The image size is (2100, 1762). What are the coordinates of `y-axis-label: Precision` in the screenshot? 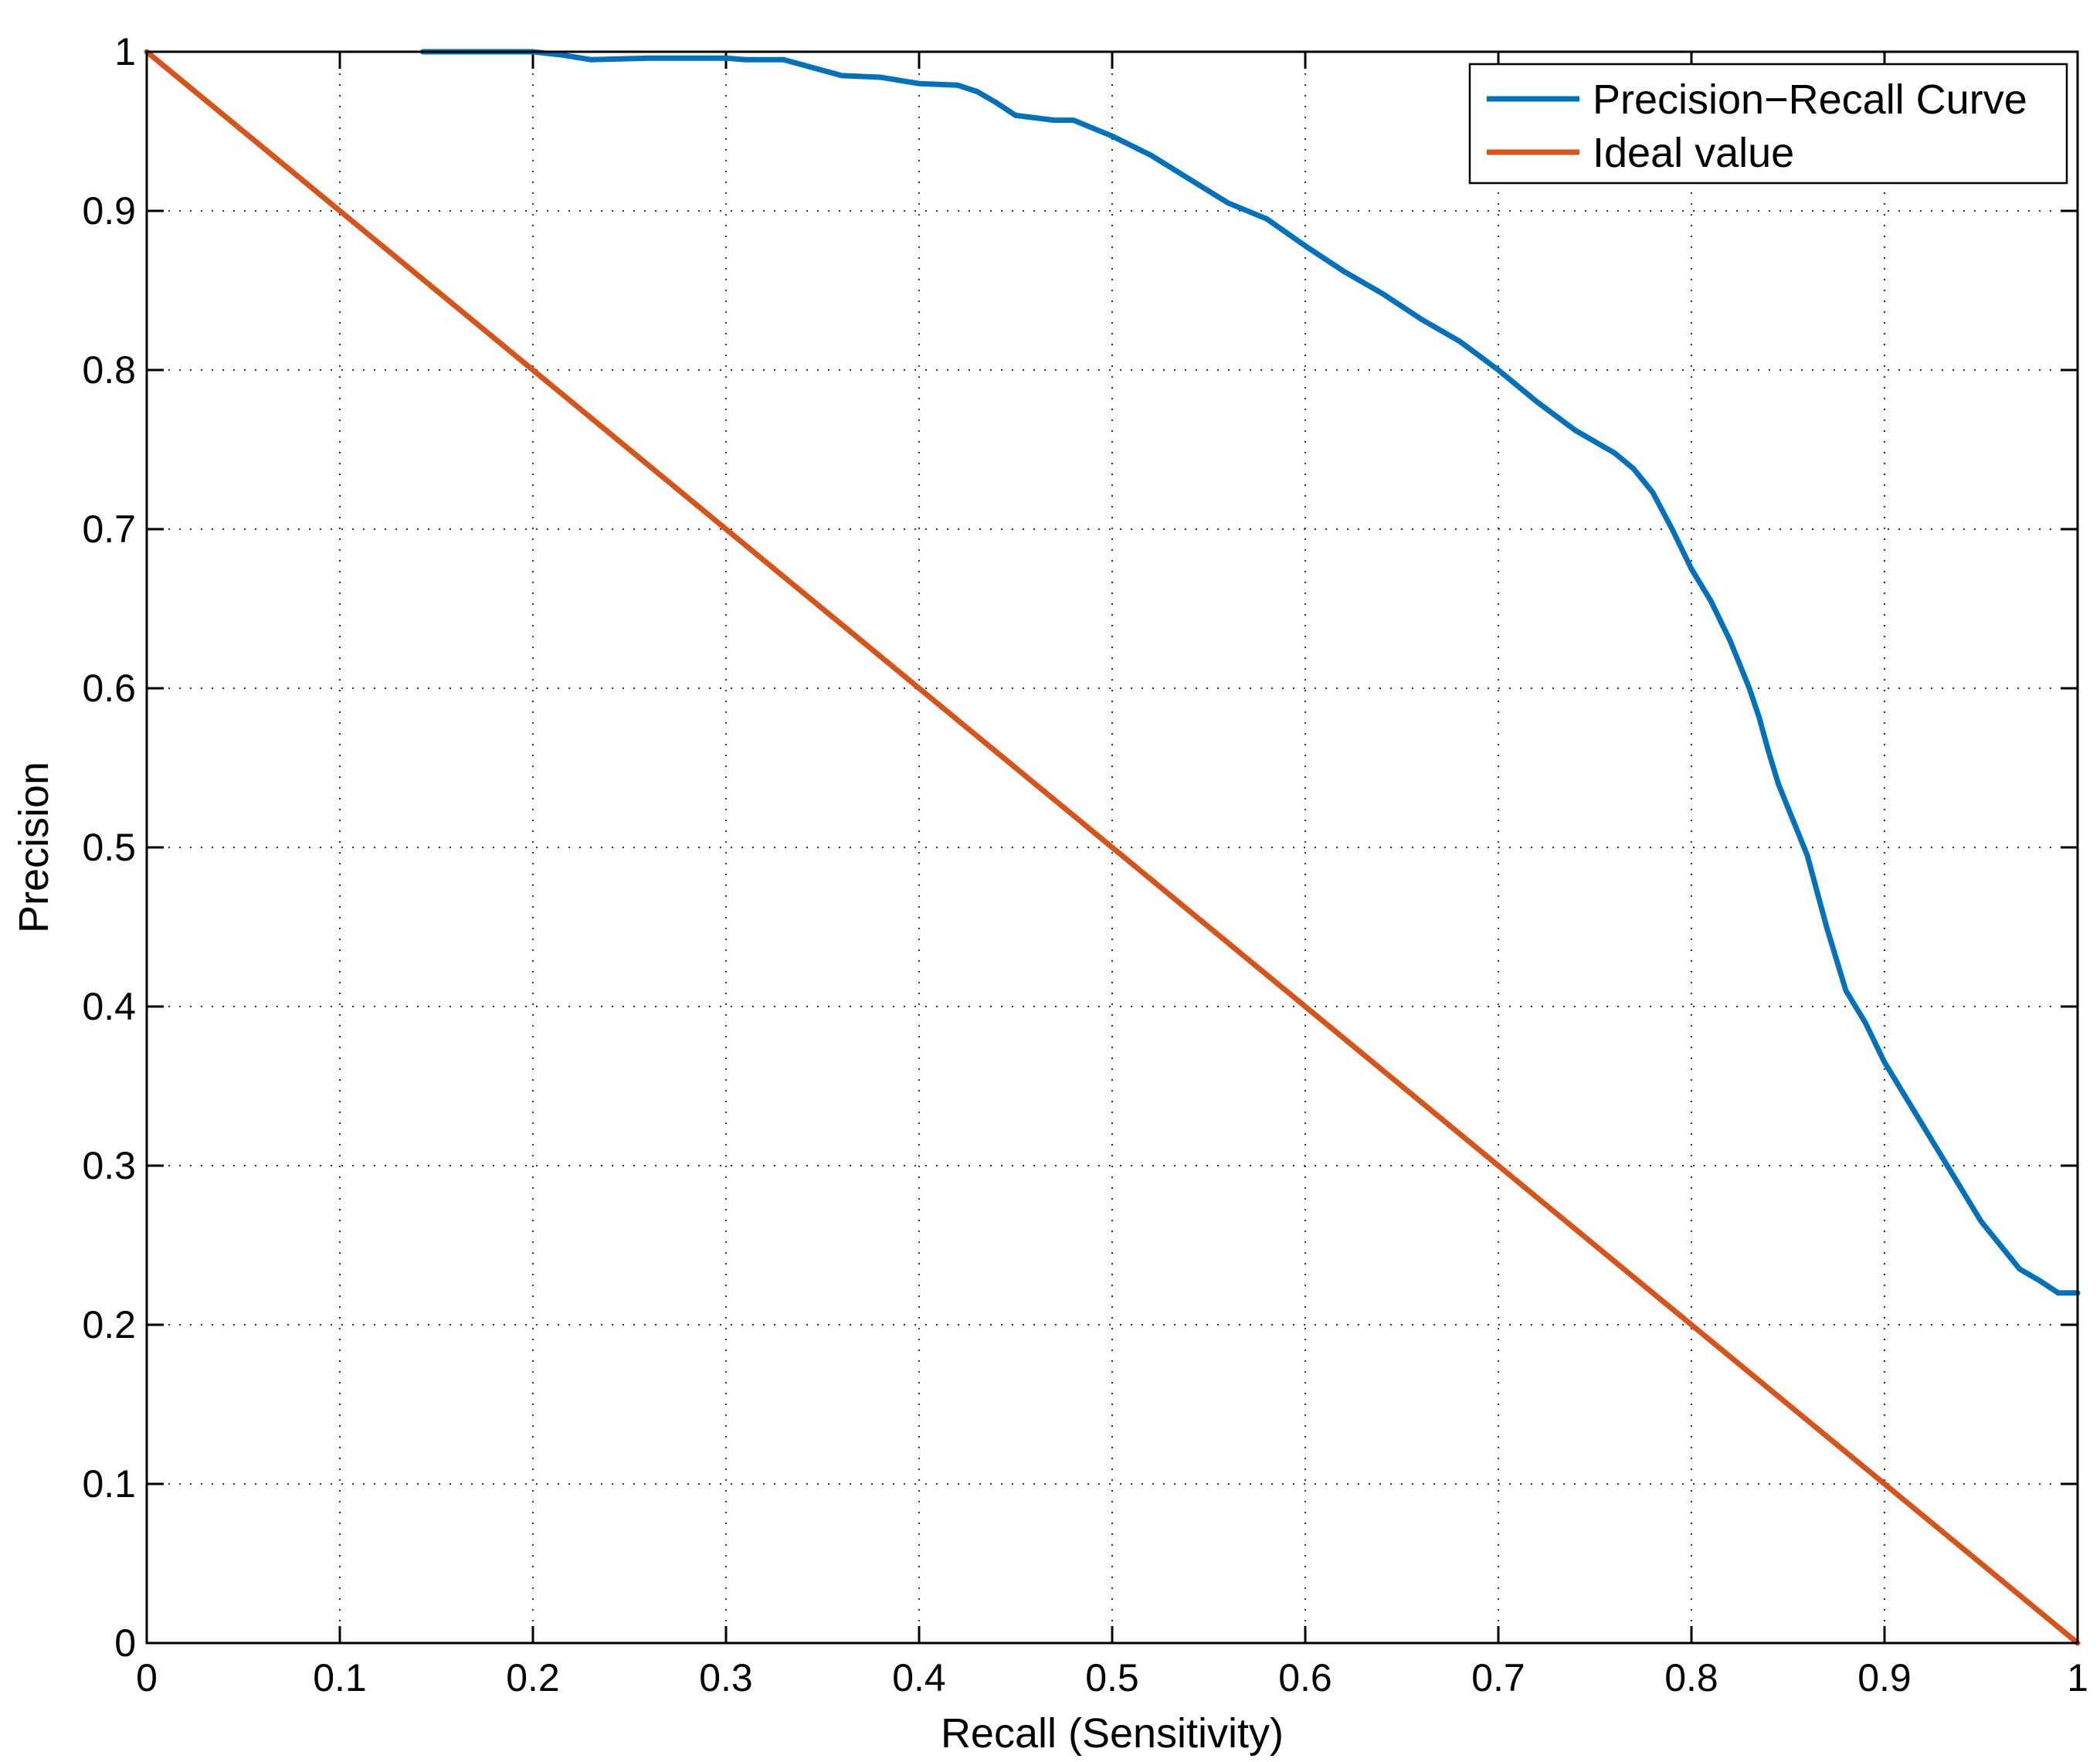 It's located at (34, 848).